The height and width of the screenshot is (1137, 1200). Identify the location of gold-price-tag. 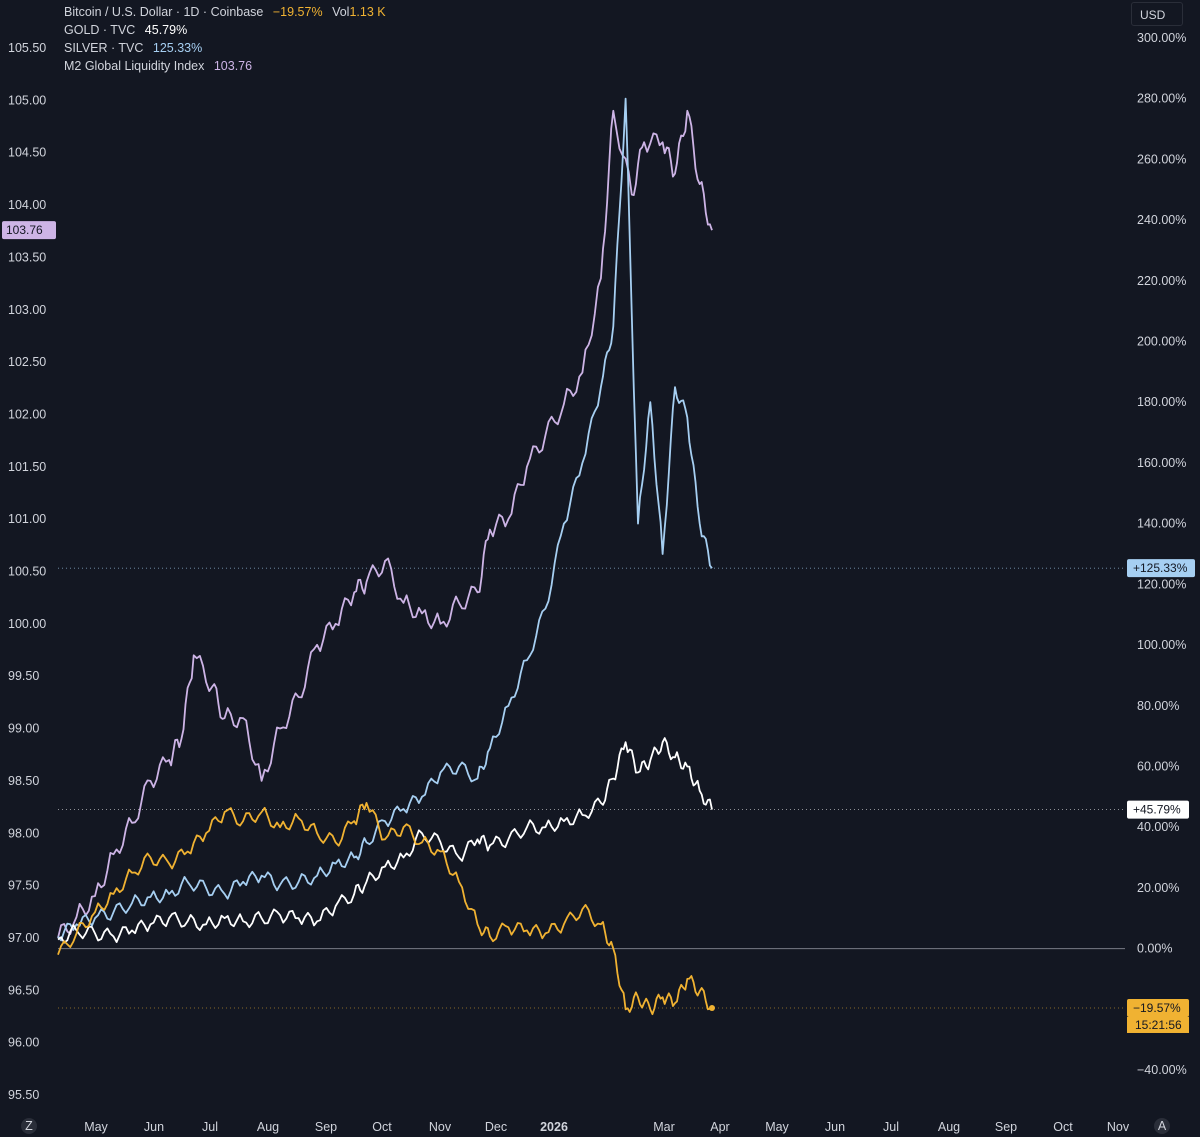
(1158, 809).